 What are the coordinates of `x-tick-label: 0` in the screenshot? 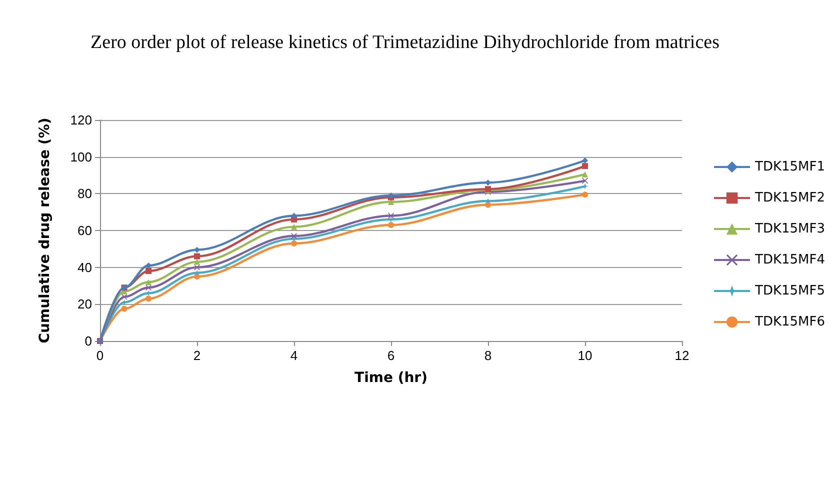 It's located at (100, 355).